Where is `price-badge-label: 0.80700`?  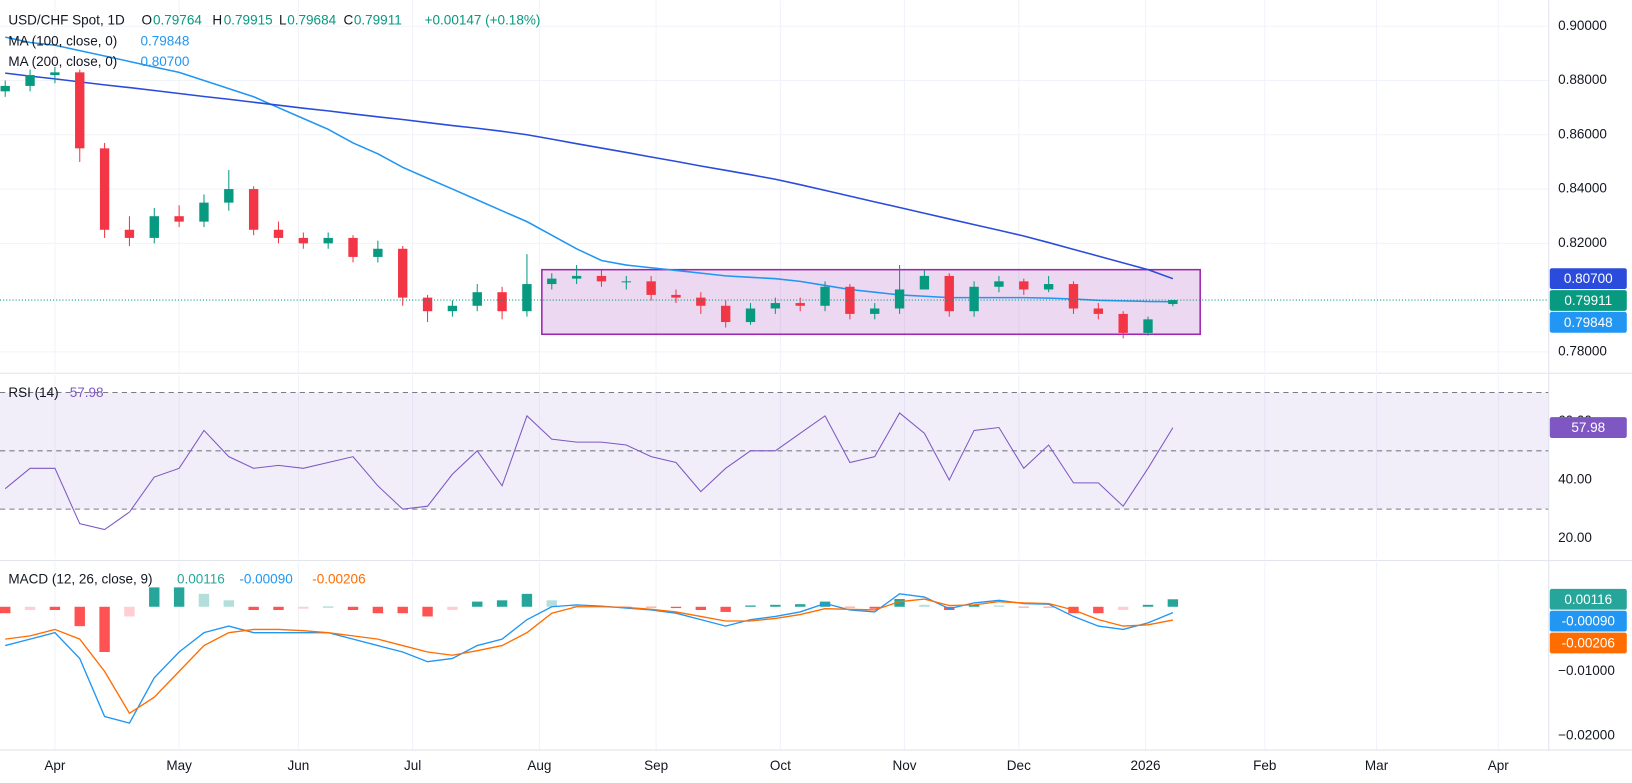 price-badge-label: 0.80700 is located at coordinates (1588, 278).